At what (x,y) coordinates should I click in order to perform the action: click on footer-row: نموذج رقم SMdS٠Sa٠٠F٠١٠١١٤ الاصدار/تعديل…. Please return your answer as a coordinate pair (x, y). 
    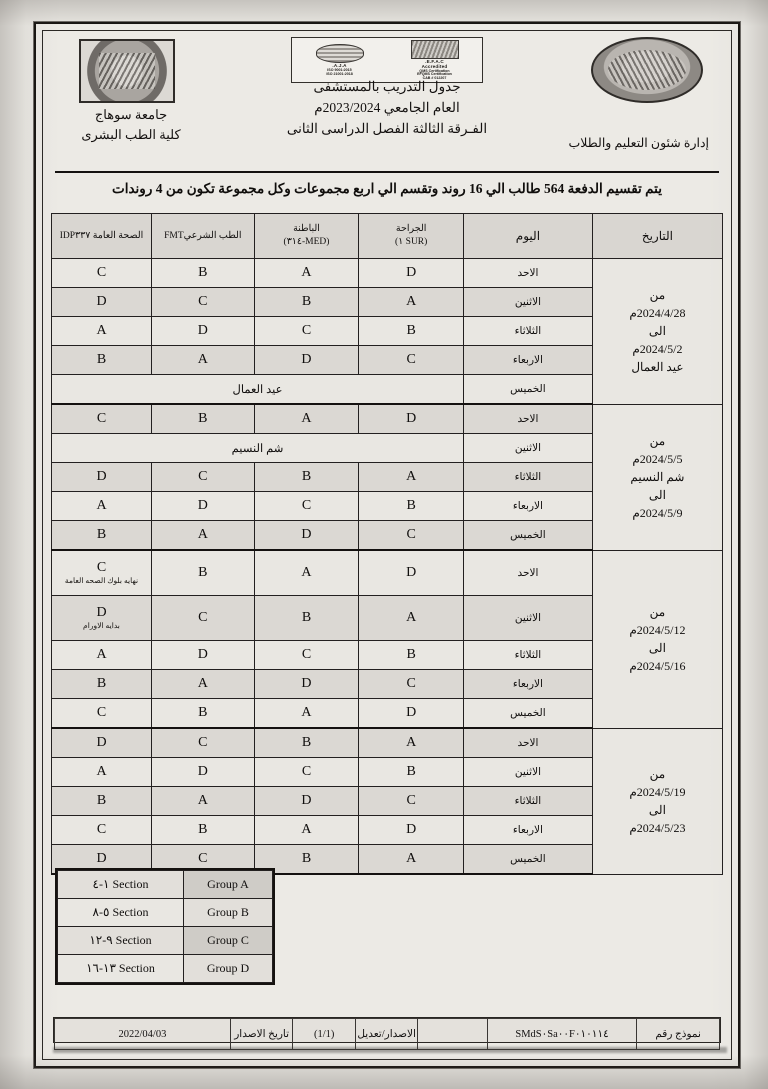
    Looking at the image, I should click on (387, 1034).